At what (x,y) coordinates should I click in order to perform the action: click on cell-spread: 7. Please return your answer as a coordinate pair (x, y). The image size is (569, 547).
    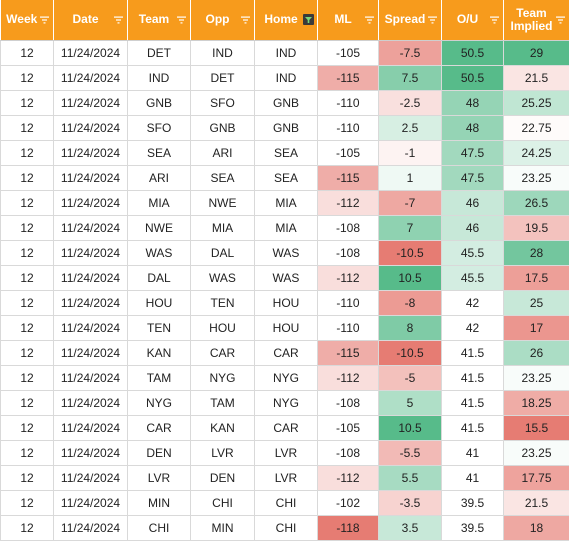
    Looking at the image, I should click on (410, 228).